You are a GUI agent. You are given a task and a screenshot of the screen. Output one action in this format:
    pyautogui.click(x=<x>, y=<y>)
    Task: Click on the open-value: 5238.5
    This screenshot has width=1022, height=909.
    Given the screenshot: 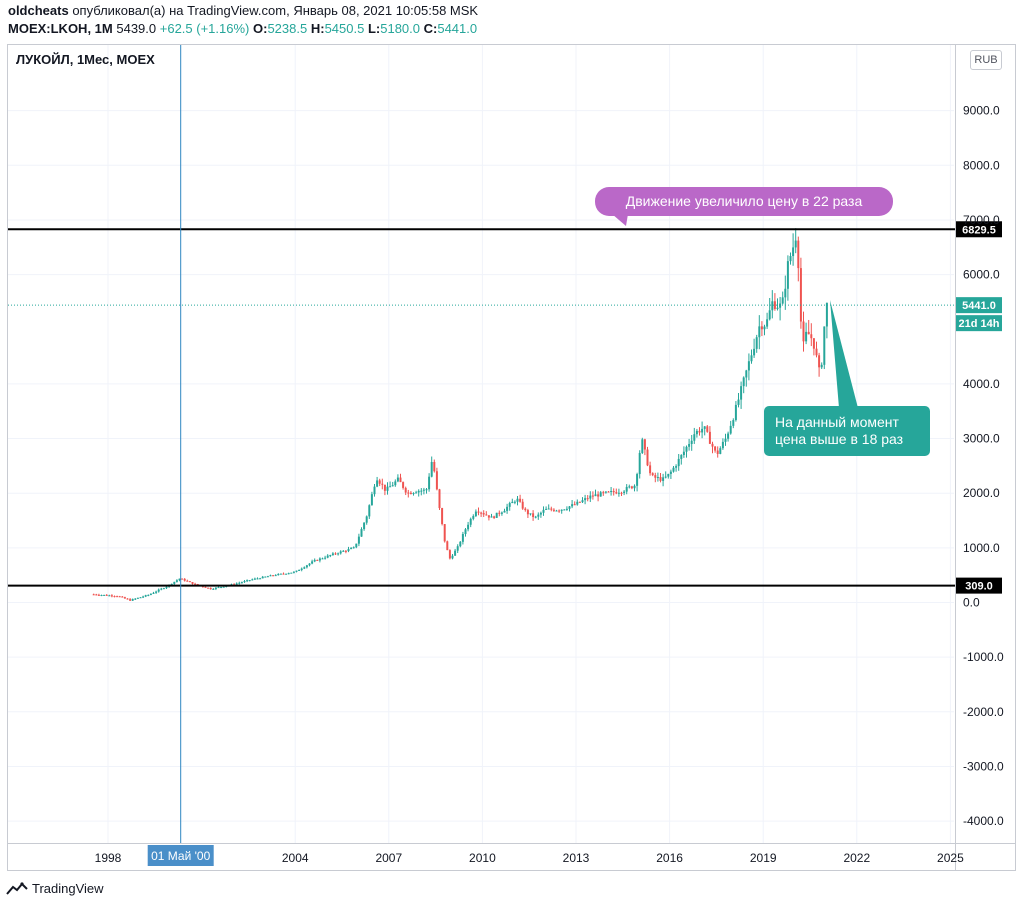 What is the action you would take?
    pyautogui.click(x=287, y=28)
    